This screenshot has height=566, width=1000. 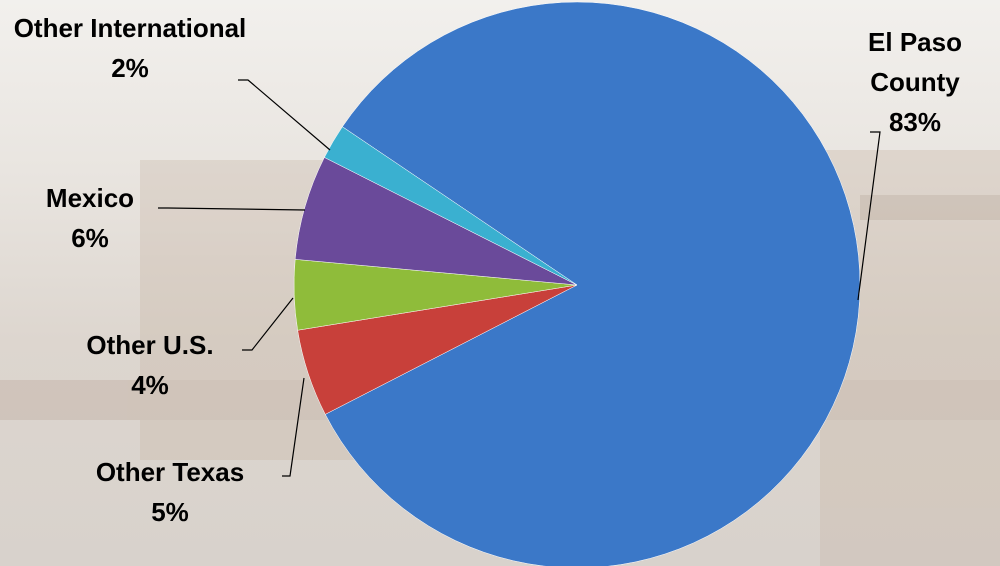 I want to click on category-label: Mexico, so click(x=90, y=198).